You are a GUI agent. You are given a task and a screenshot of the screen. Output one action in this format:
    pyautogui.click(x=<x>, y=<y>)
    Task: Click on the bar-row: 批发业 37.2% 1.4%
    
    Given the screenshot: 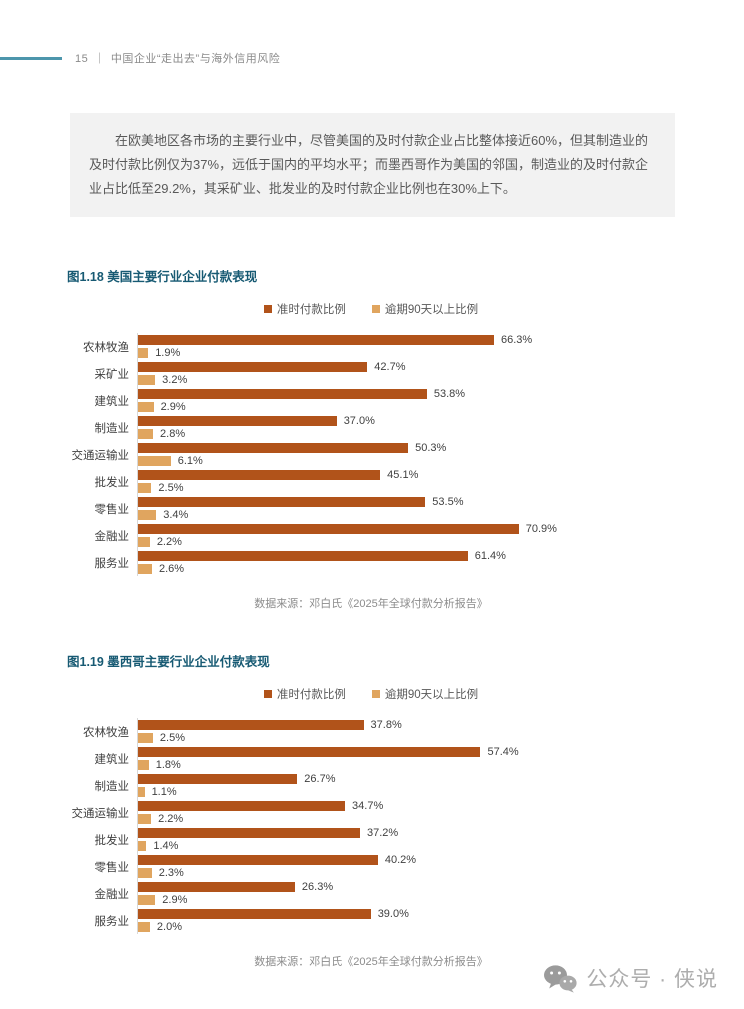 What is the action you would take?
    pyautogui.click(x=371, y=839)
    